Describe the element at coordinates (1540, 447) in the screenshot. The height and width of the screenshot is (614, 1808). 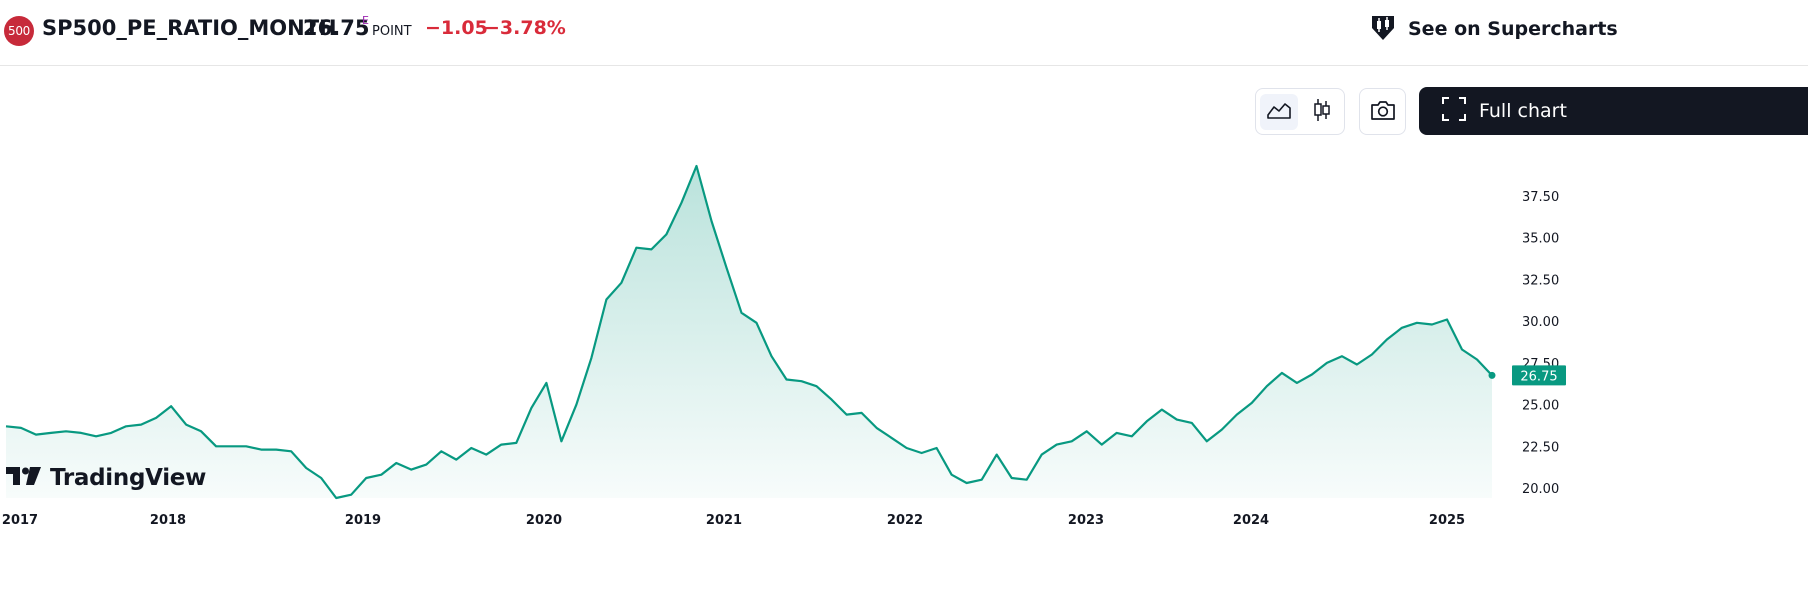
I see `y-tick-label: 22.50` at that location.